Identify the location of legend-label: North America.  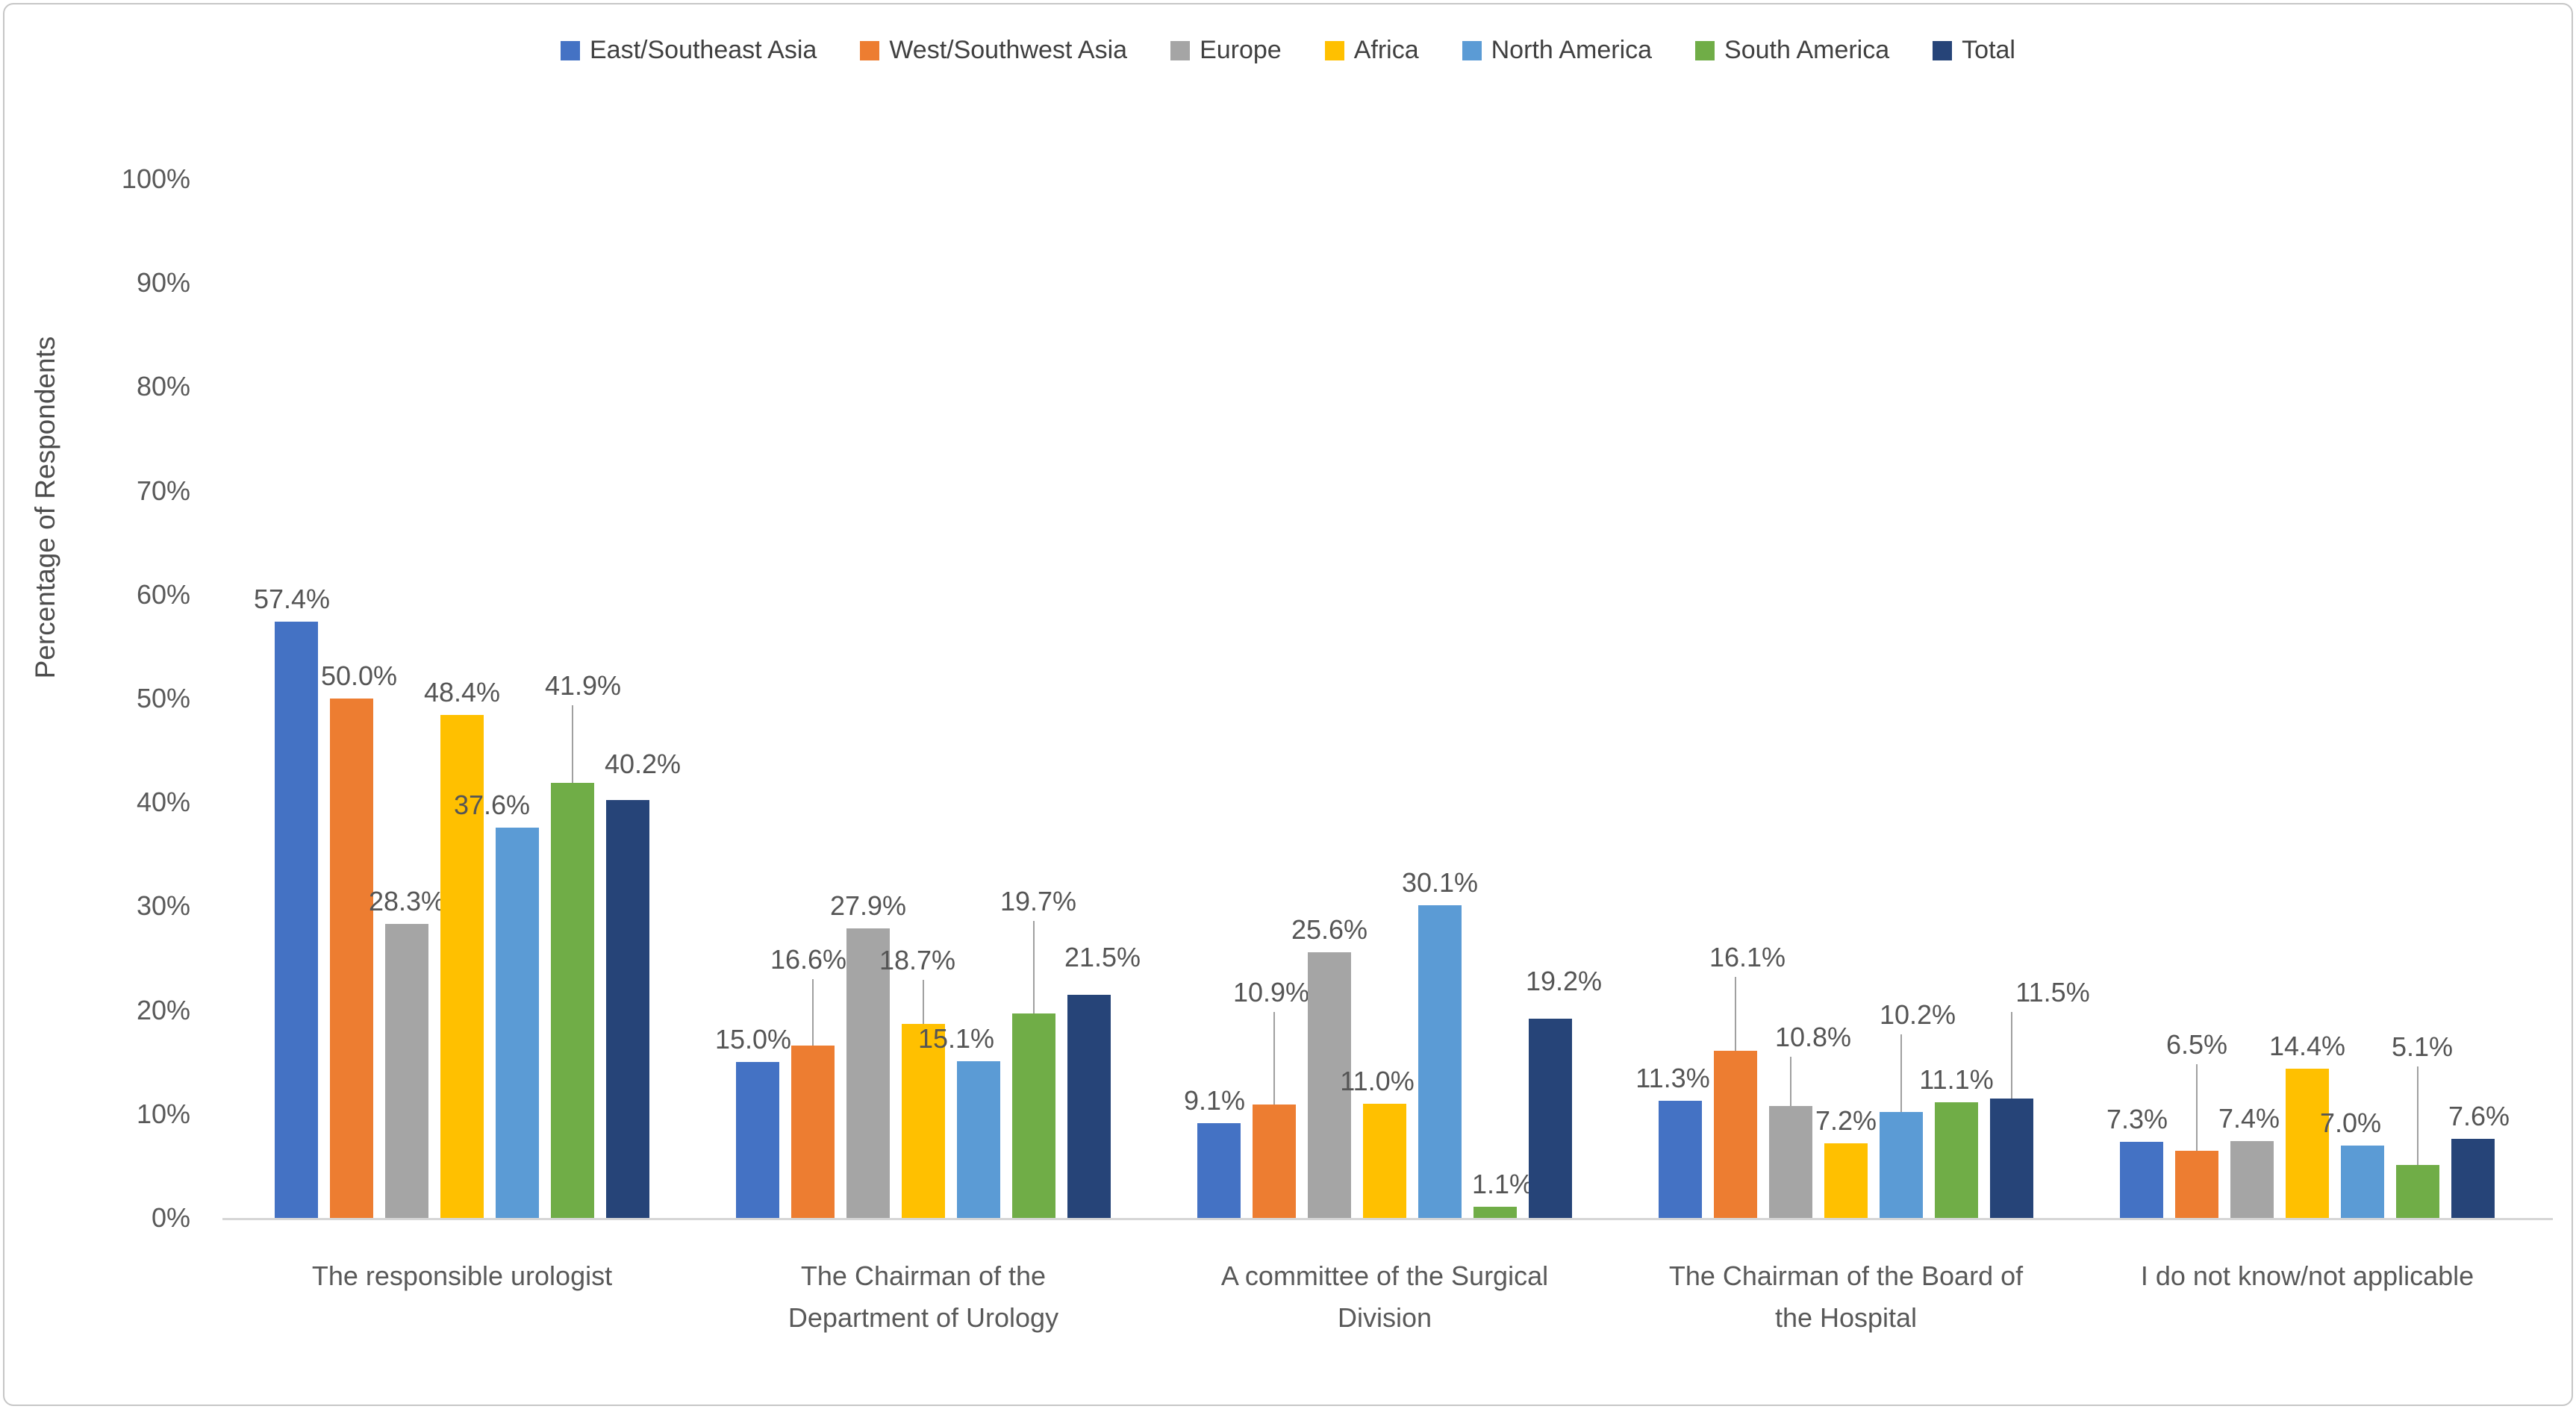
(1572, 50).